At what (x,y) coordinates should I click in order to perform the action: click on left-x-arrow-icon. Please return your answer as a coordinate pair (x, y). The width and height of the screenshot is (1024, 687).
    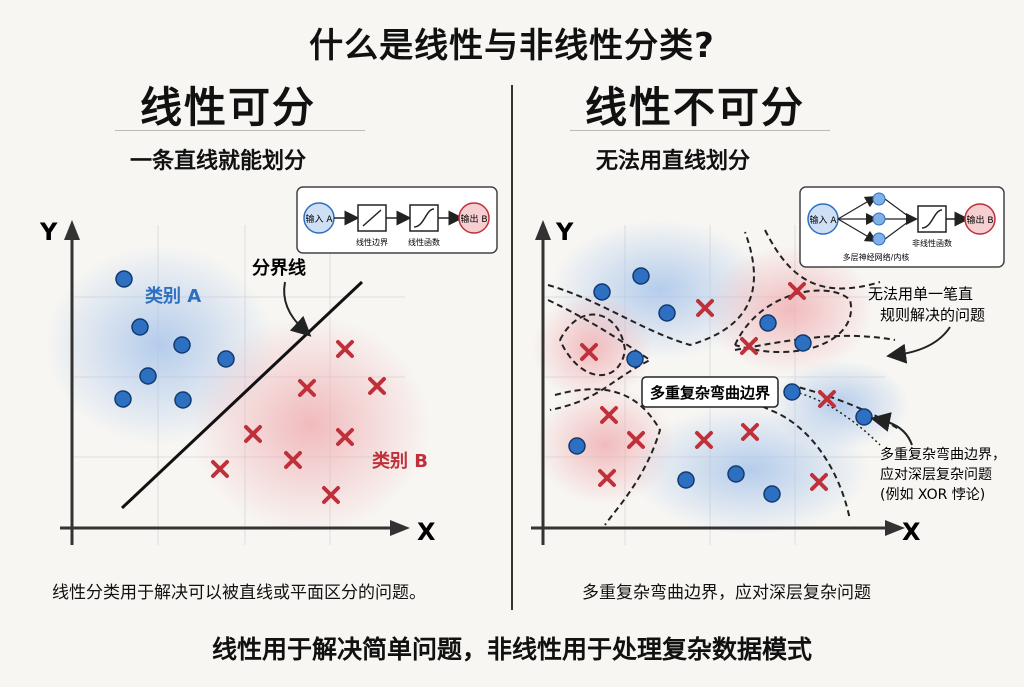
    Looking at the image, I should click on (400, 528).